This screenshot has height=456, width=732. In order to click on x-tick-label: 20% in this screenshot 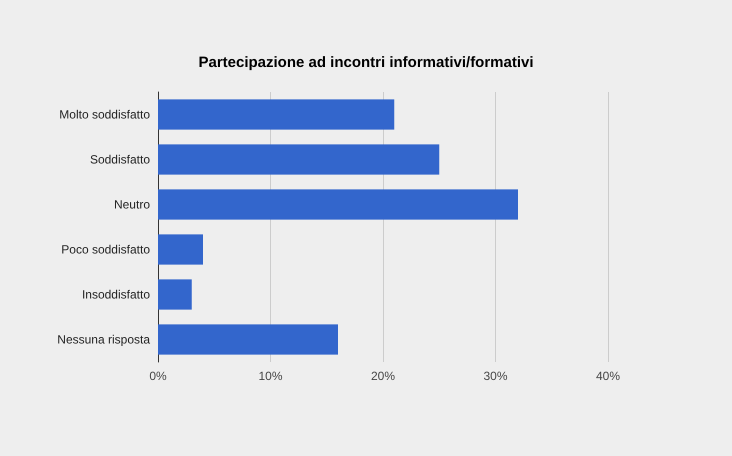, I will do `click(383, 376)`.